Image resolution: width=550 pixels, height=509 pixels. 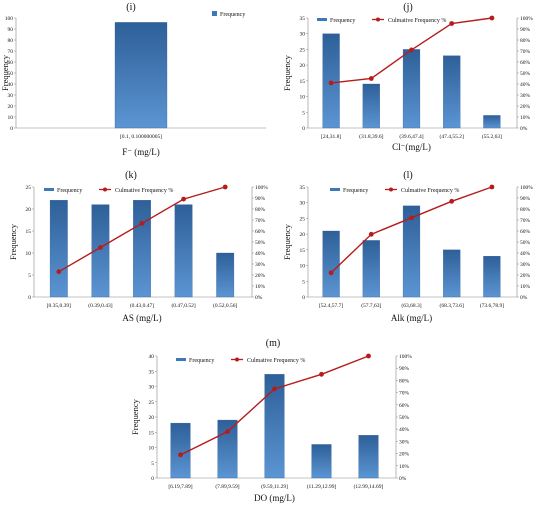 I want to click on x-tick-label: (68.3,73.6], so click(x=452, y=305).